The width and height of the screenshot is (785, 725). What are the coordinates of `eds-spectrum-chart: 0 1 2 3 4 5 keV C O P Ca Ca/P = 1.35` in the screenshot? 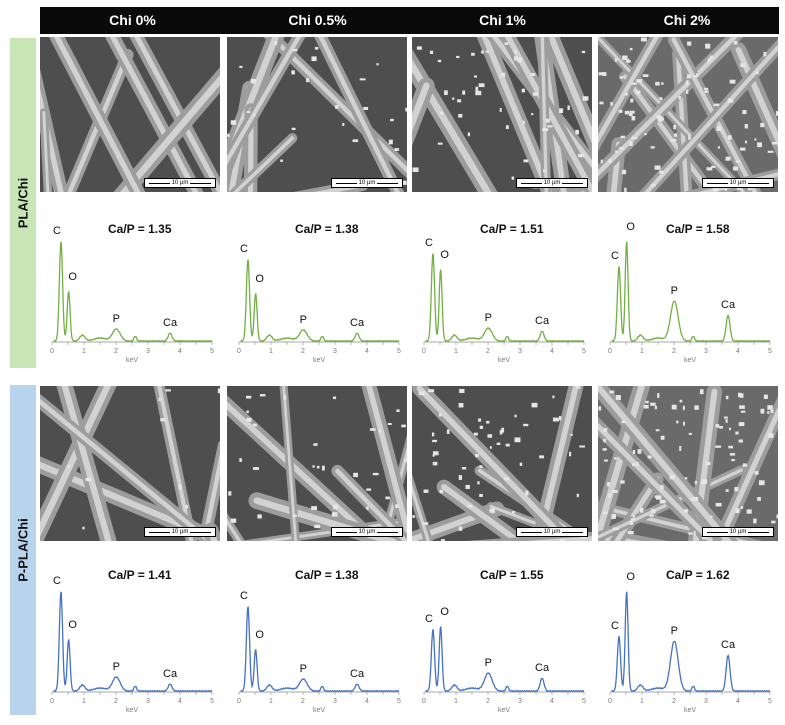 It's located at (130, 282).